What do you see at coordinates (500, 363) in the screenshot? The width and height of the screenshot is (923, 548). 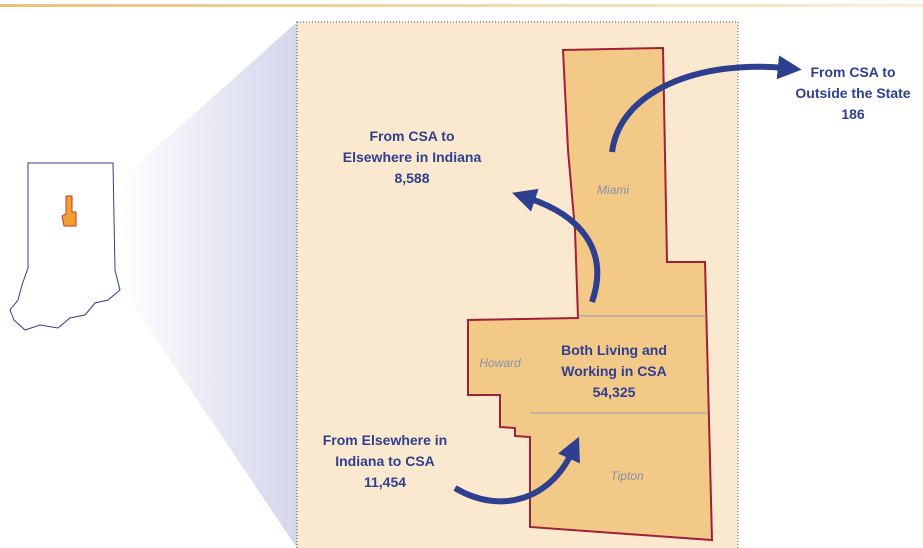 I see `county-label: Howard` at bounding box center [500, 363].